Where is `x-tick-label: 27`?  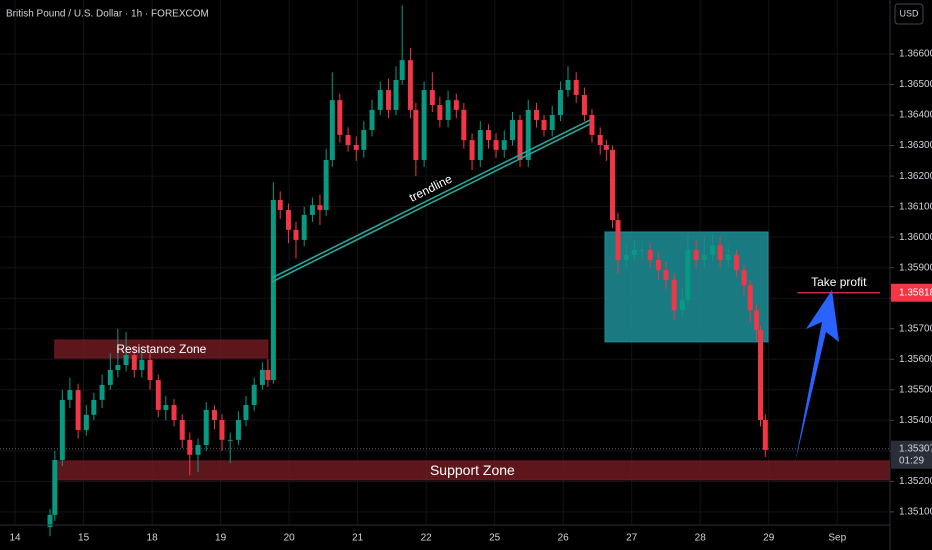 x-tick-label: 27 is located at coordinates (632, 538).